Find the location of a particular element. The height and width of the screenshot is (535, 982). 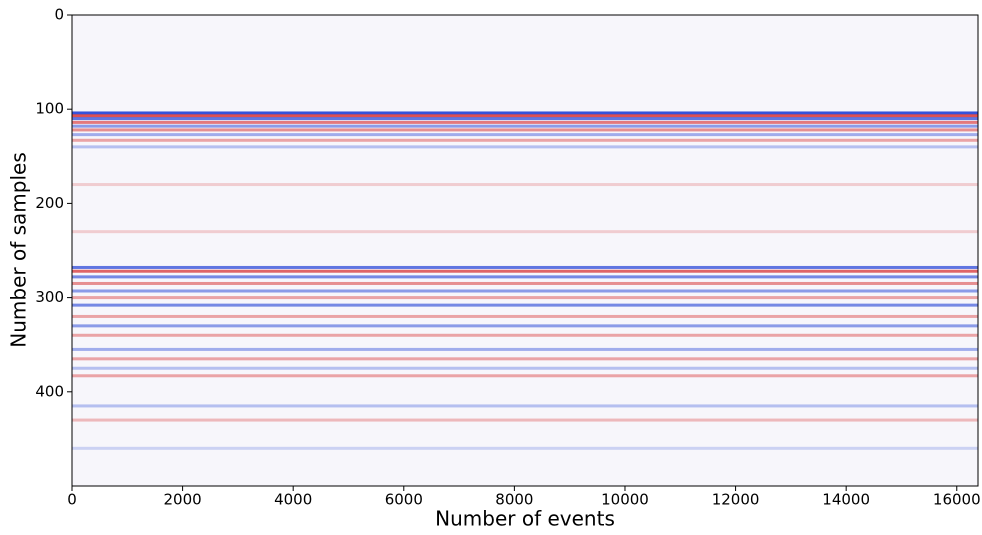

y-axis-label: Number of samples is located at coordinates (19, 249).